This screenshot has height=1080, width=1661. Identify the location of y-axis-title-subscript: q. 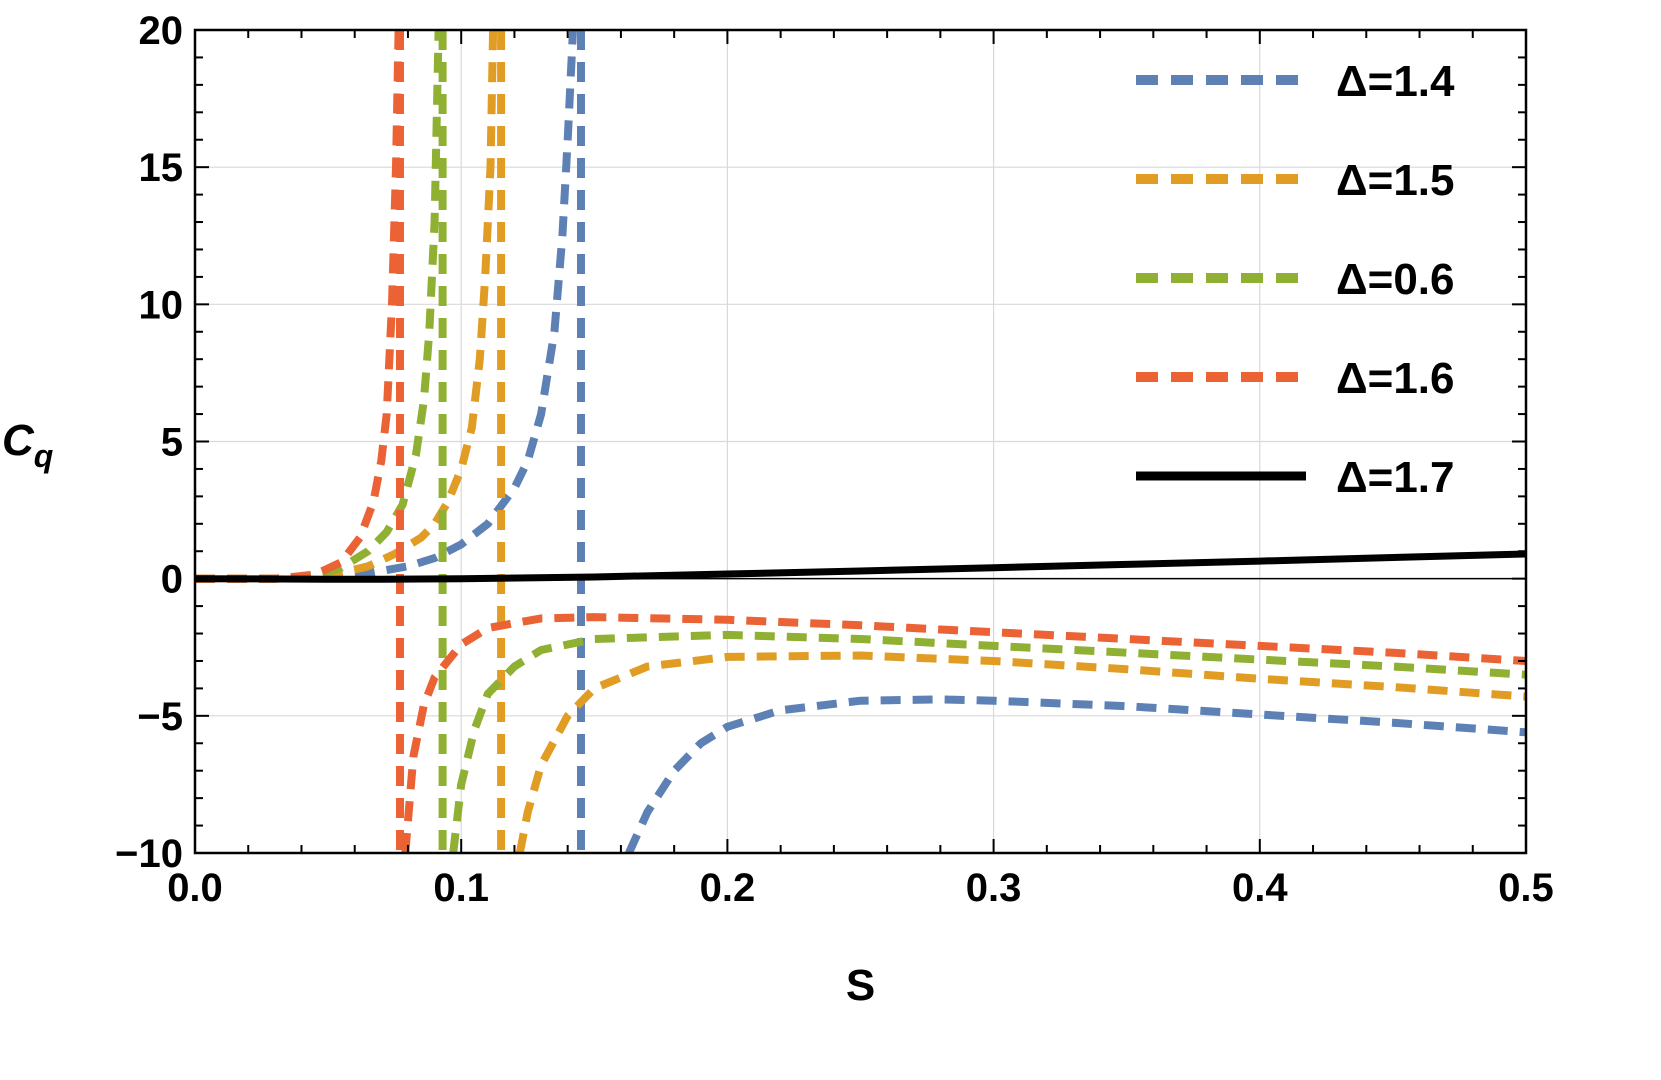
(44, 456).